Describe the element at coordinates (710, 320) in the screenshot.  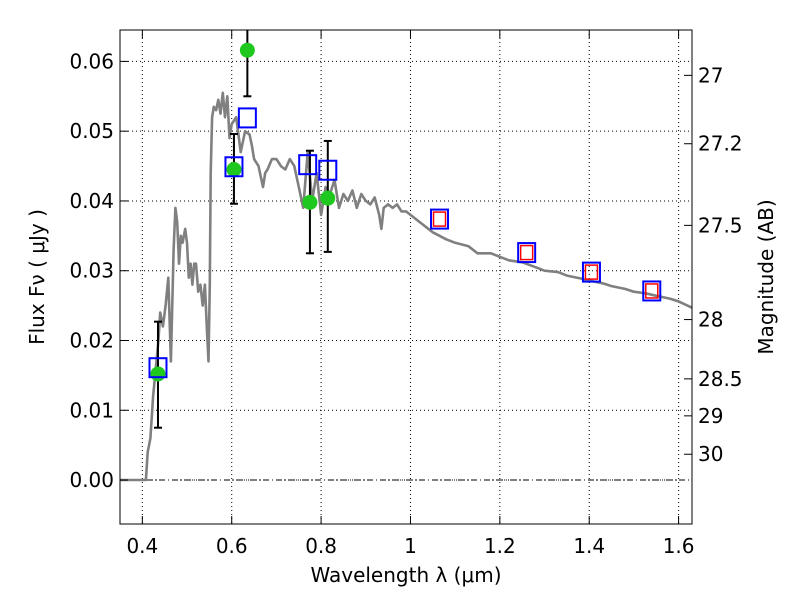
I see `y2-tick-label: 28` at that location.